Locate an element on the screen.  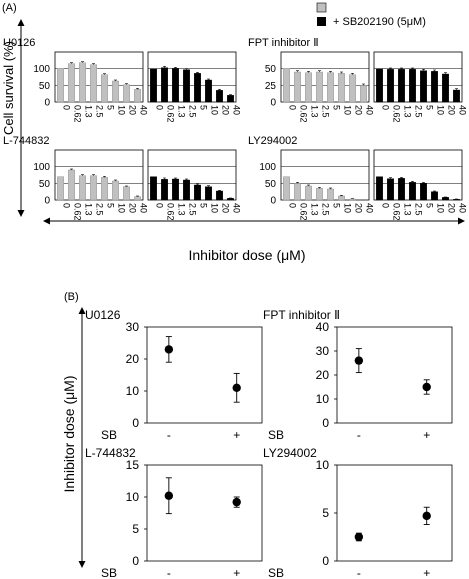
panel-a-y-axis: Cell survival (%) is located at coordinates (13, 118).